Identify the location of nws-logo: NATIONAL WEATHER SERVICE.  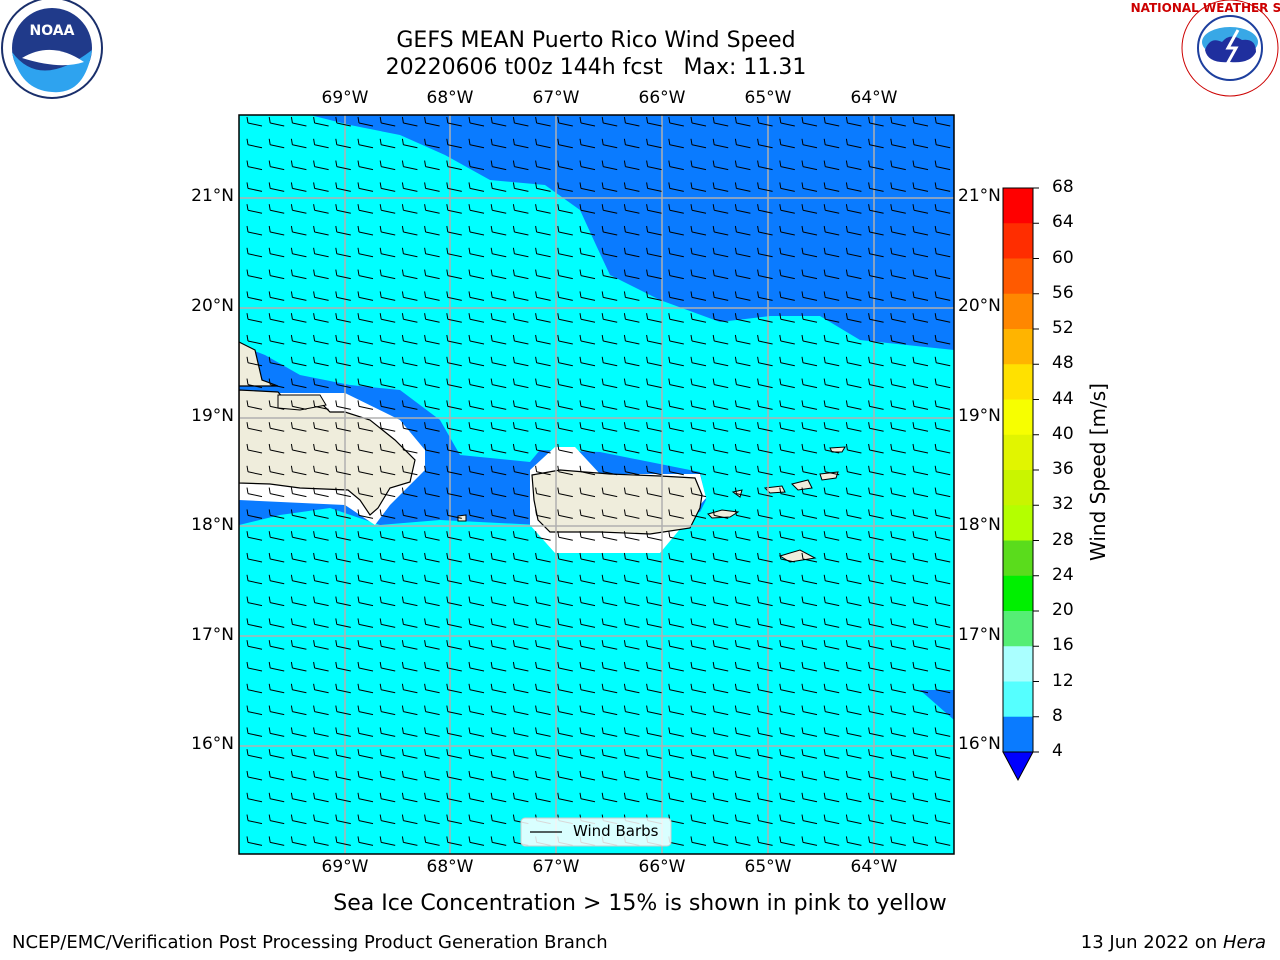
(1205, 48).